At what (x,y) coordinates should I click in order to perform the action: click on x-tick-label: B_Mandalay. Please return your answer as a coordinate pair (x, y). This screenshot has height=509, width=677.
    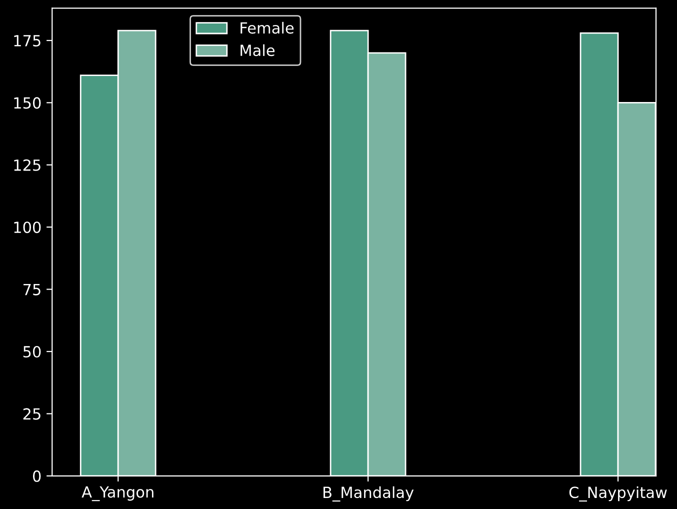
    Looking at the image, I should click on (369, 494).